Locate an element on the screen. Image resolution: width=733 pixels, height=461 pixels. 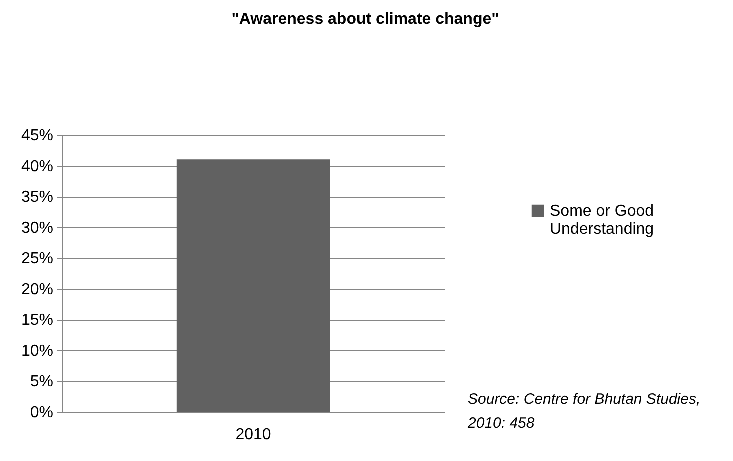
source-note: Source: Centre for Bhutan Studies, 2010: 458 is located at coordinates (585, 412).